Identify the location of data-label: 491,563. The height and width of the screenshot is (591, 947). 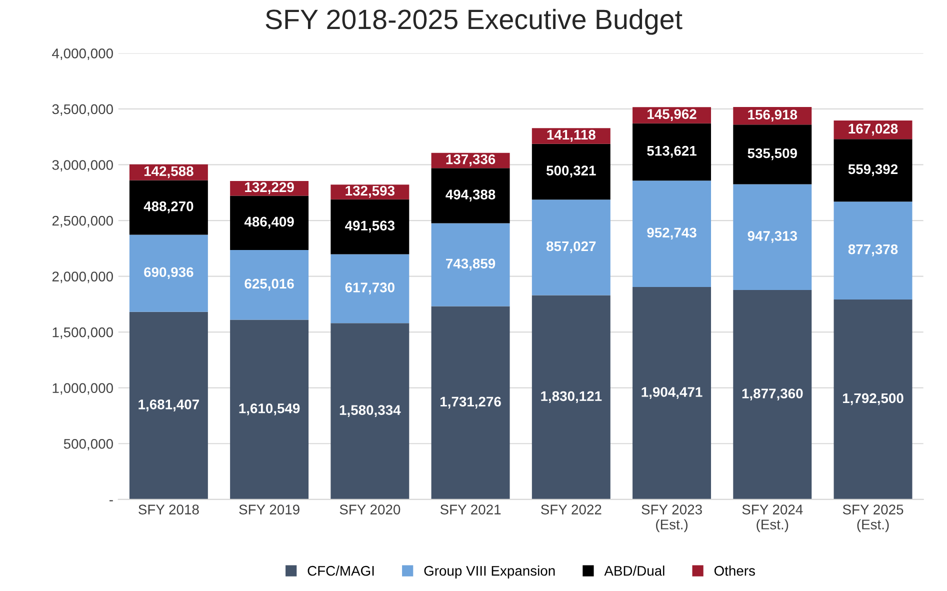
(370, 226).